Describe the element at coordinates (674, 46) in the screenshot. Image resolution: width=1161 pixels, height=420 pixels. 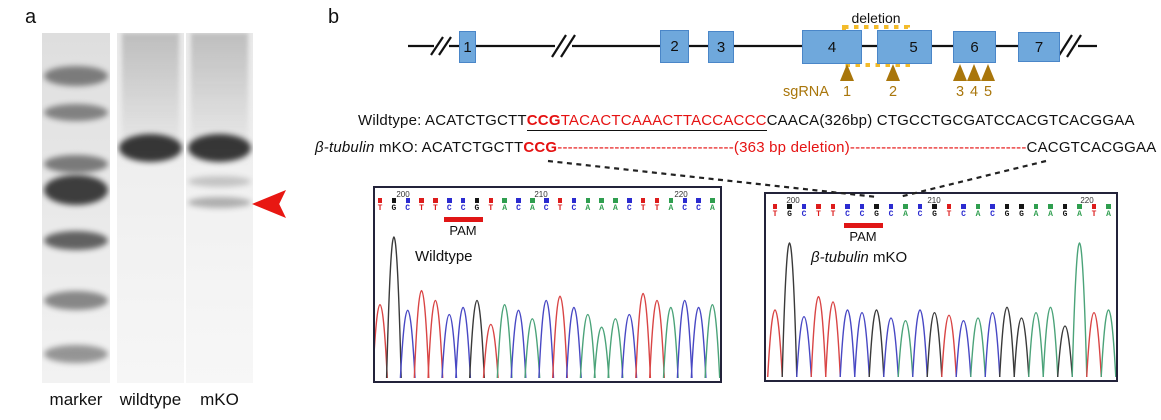
I see `exon-2: 2` at that location.